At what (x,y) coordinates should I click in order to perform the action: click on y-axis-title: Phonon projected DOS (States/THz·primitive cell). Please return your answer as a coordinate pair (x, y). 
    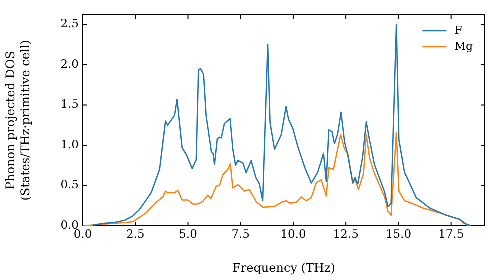
    Looking at the image, I should click on (18, 120).